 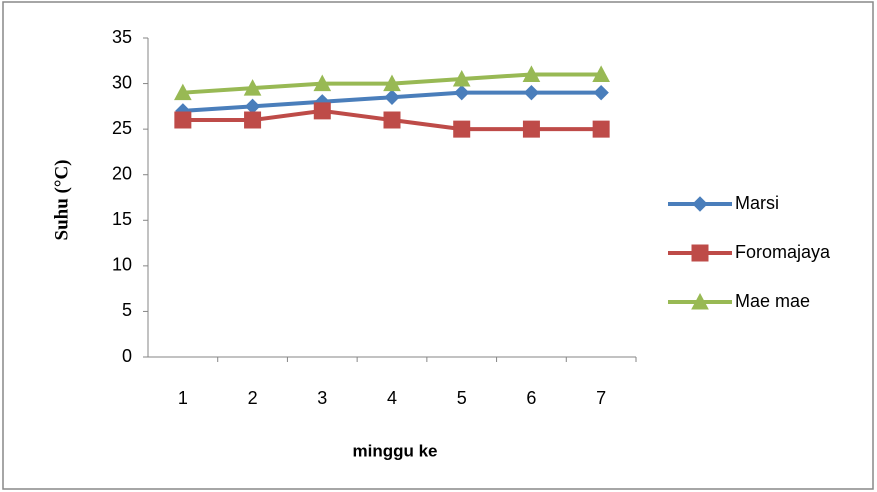 What do you see at coordinates (253, 398) in the screenshot?
I see `x-tick-label: 2` at bounding box center [253, 398].